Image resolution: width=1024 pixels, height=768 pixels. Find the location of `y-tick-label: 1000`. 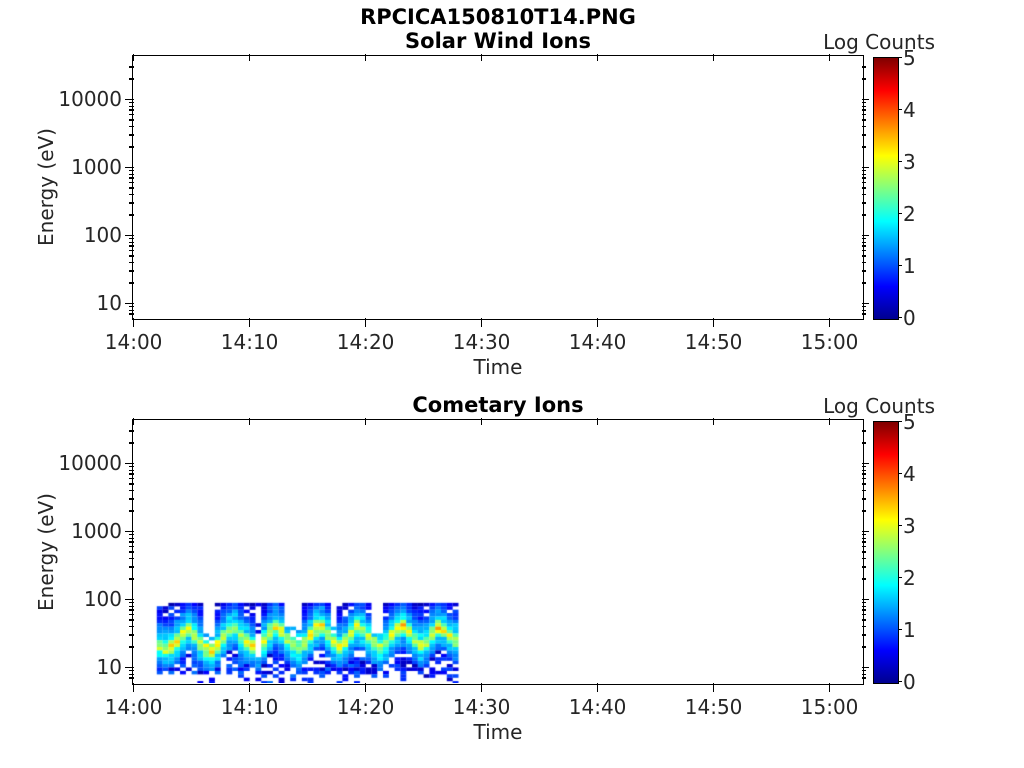

y-tick-label: 1000 is located at coordinates (96, 531).